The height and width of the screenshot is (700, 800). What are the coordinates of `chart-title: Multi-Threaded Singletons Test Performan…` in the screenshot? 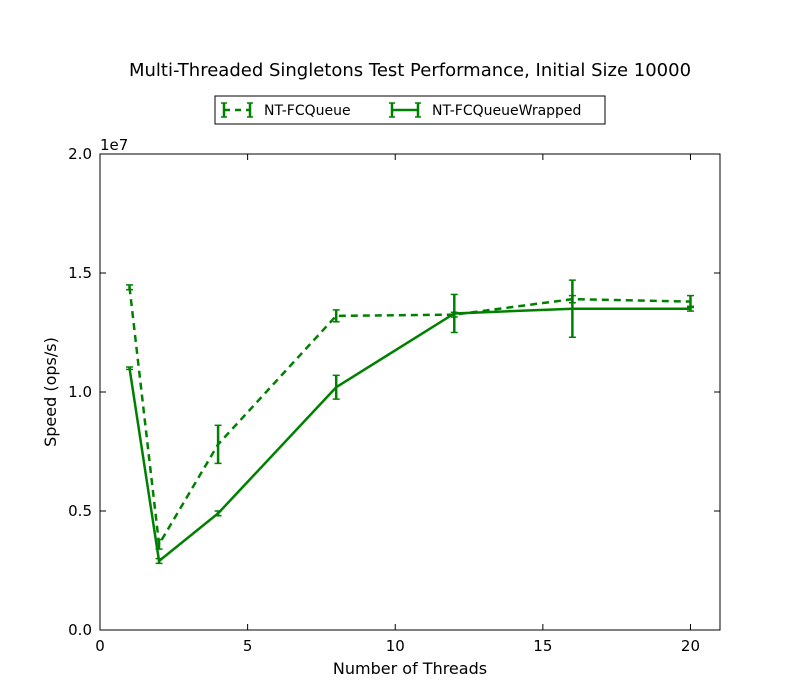 It's located at (410, 70).